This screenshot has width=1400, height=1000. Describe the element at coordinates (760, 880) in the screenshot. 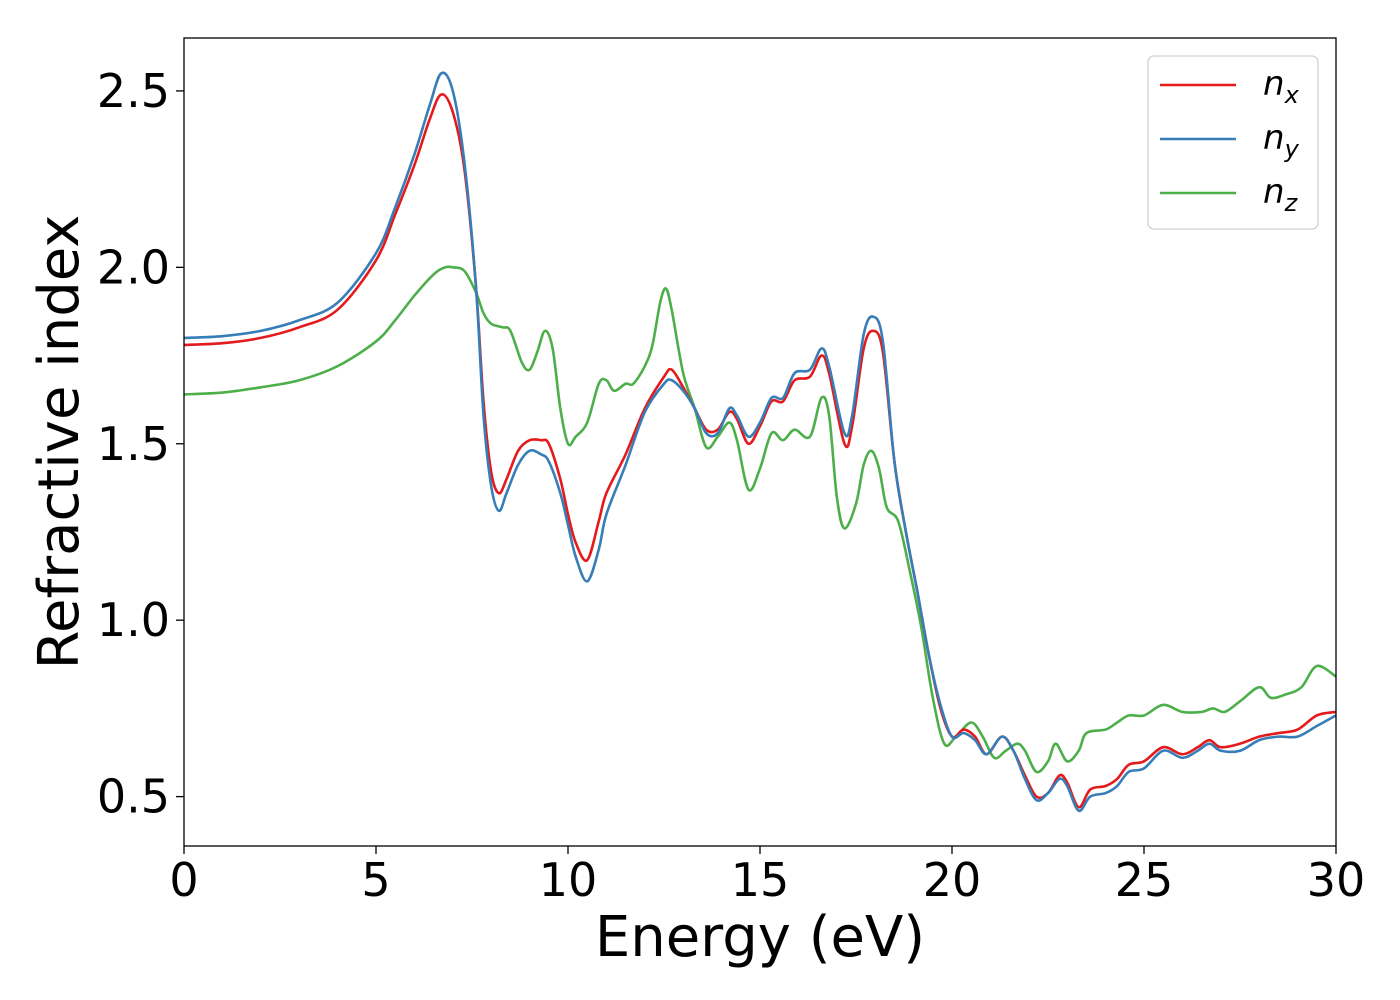

I see `x-tick-label: 15` at that location.